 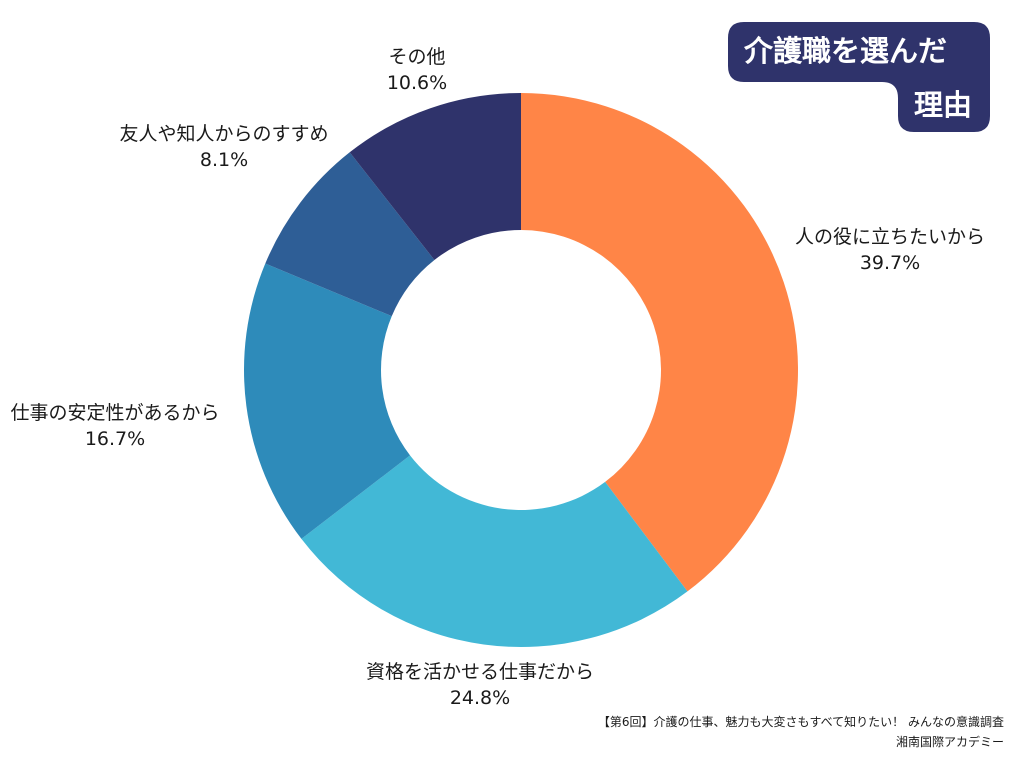 I want to click on slice-label-0: 人の役に立ちたいから 39.7%, so click(x=890, y=250).